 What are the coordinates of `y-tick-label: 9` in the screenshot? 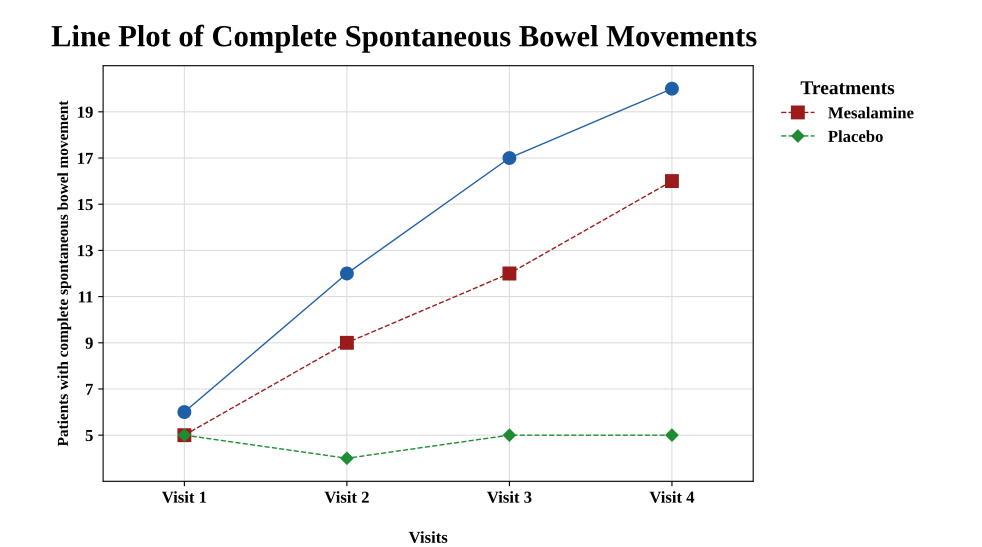 It's located at (89, 343).